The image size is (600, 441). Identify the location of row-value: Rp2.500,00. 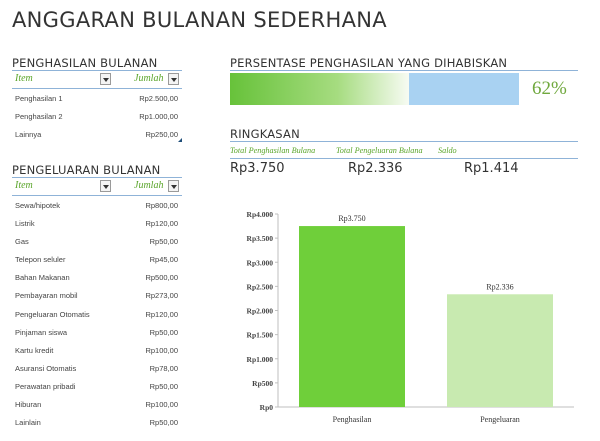
(158, 98).